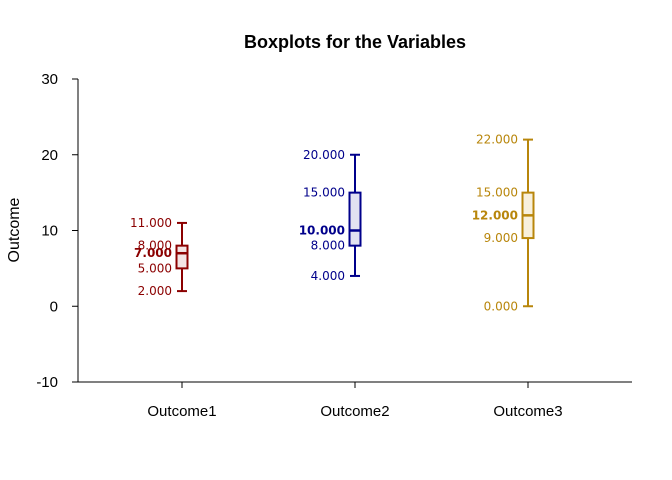 Image resolution: width=672 pixels, height=480 pixels. I want to click on median-value-label: 10.000, so click(322, 231).